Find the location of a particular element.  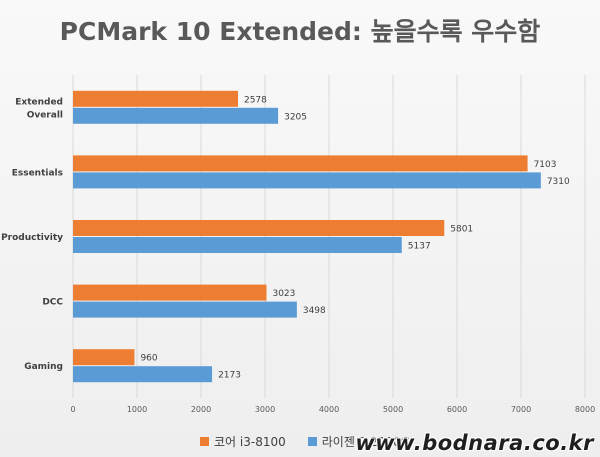

x-tick-label: 0 is located at coordinates (72, 409).